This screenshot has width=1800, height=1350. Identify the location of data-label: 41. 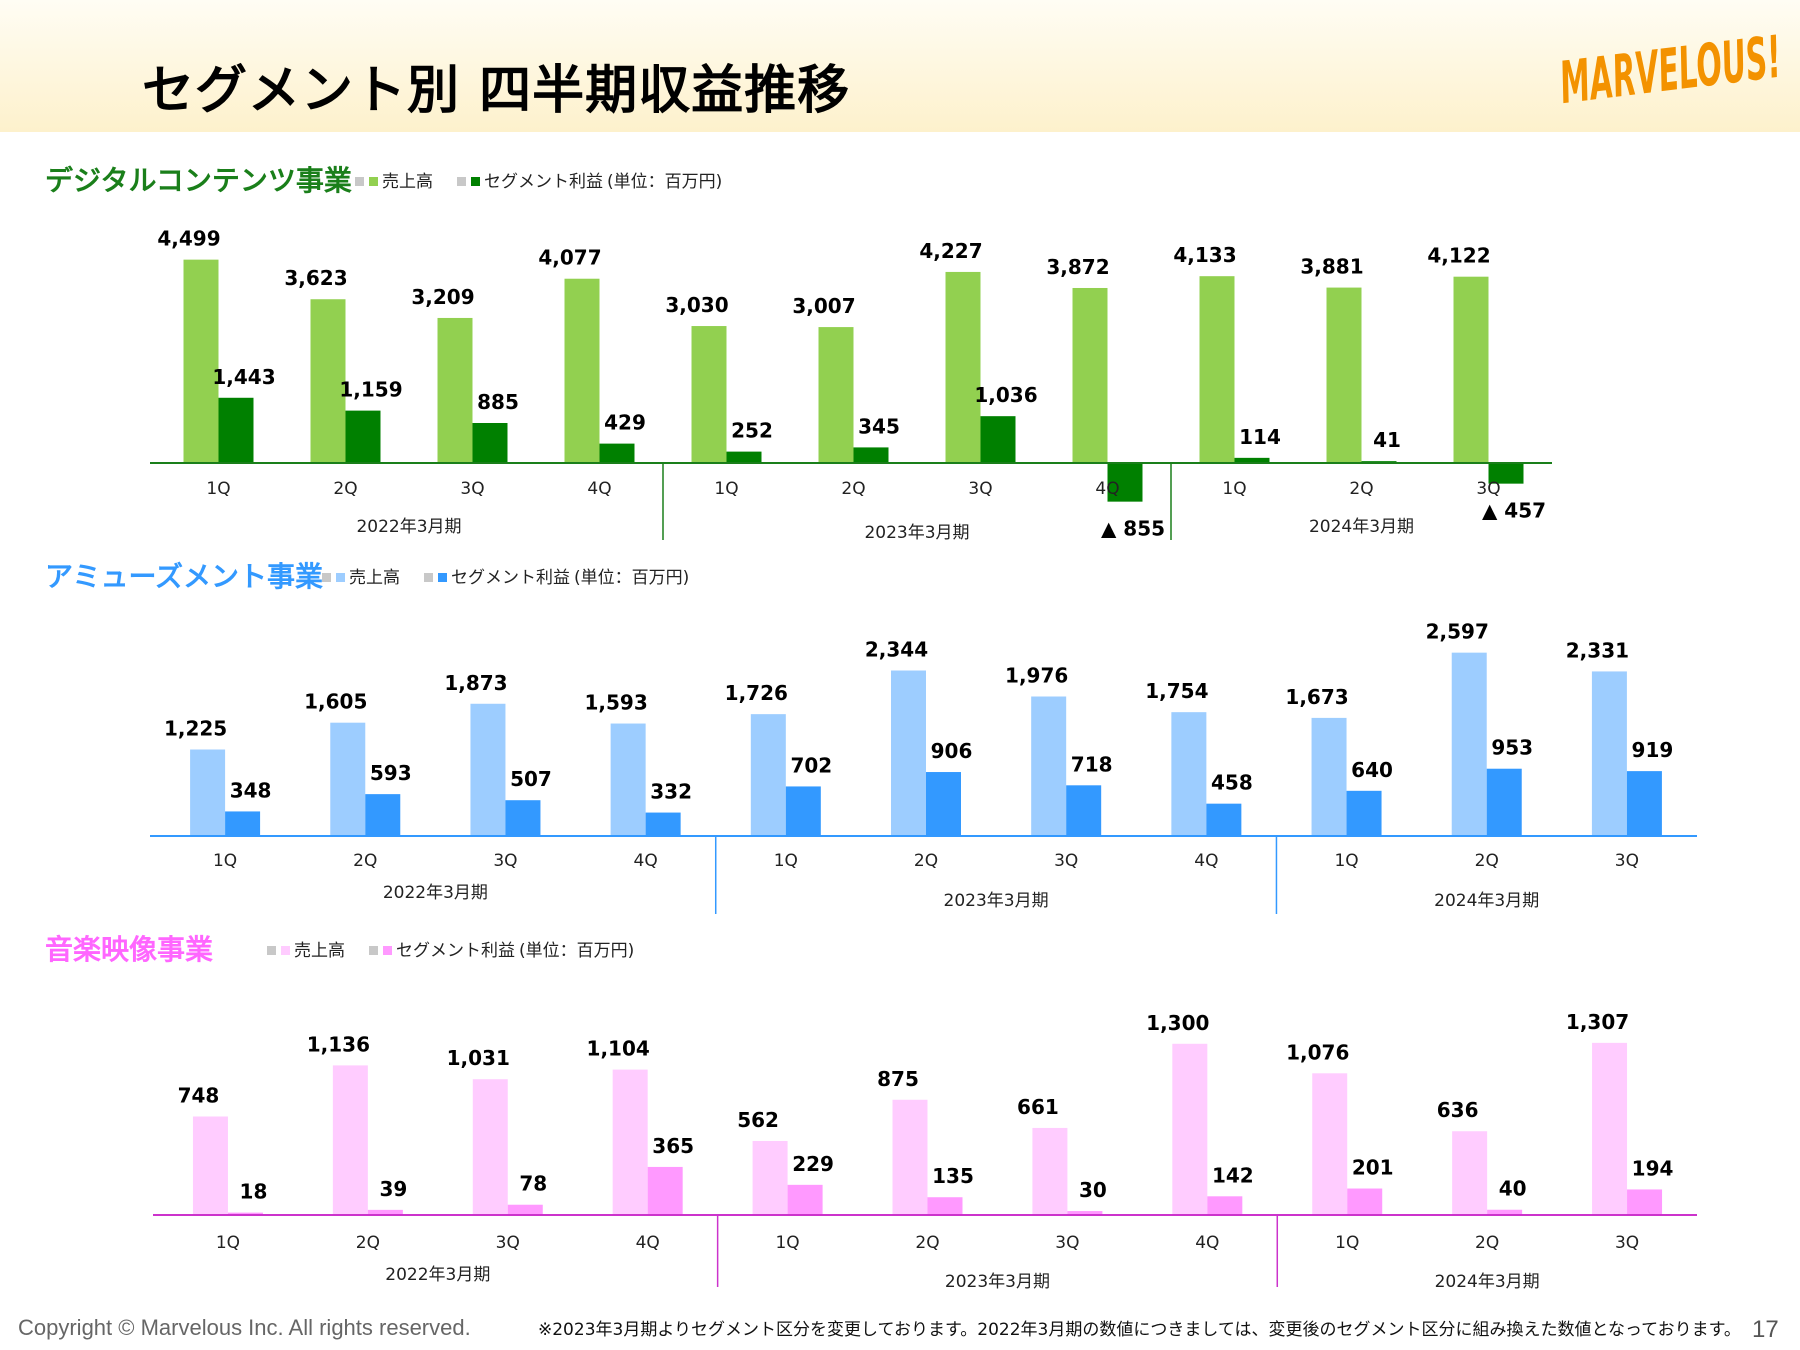
(1387, 440).